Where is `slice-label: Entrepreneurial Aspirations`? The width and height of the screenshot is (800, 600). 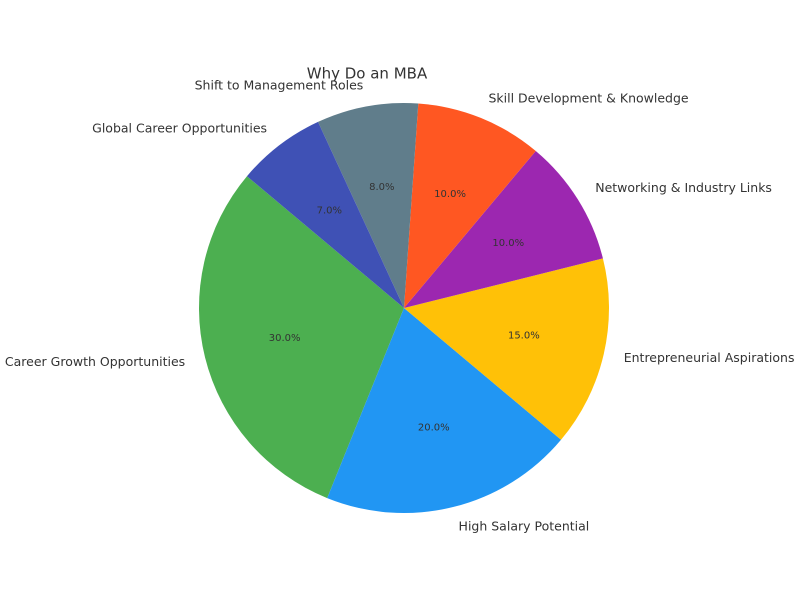 slice-label: Entrepreneurial Aspirations is located at coordinates (709, 357).